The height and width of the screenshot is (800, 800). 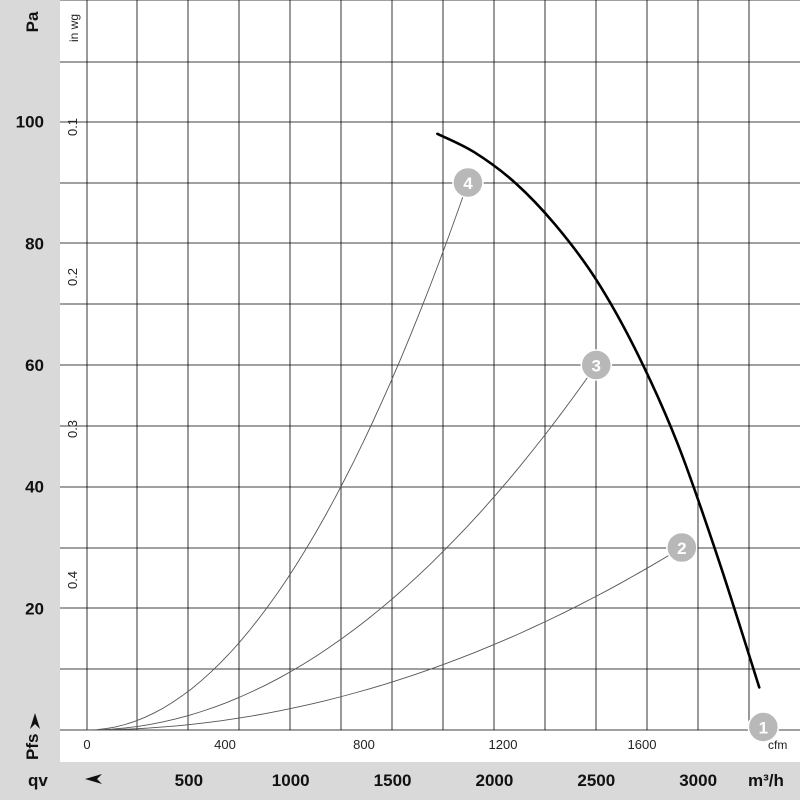 I want to click on qv-tick-labels: 500 1000 1500 2000 2500 3000, so click(x=446, y=780).